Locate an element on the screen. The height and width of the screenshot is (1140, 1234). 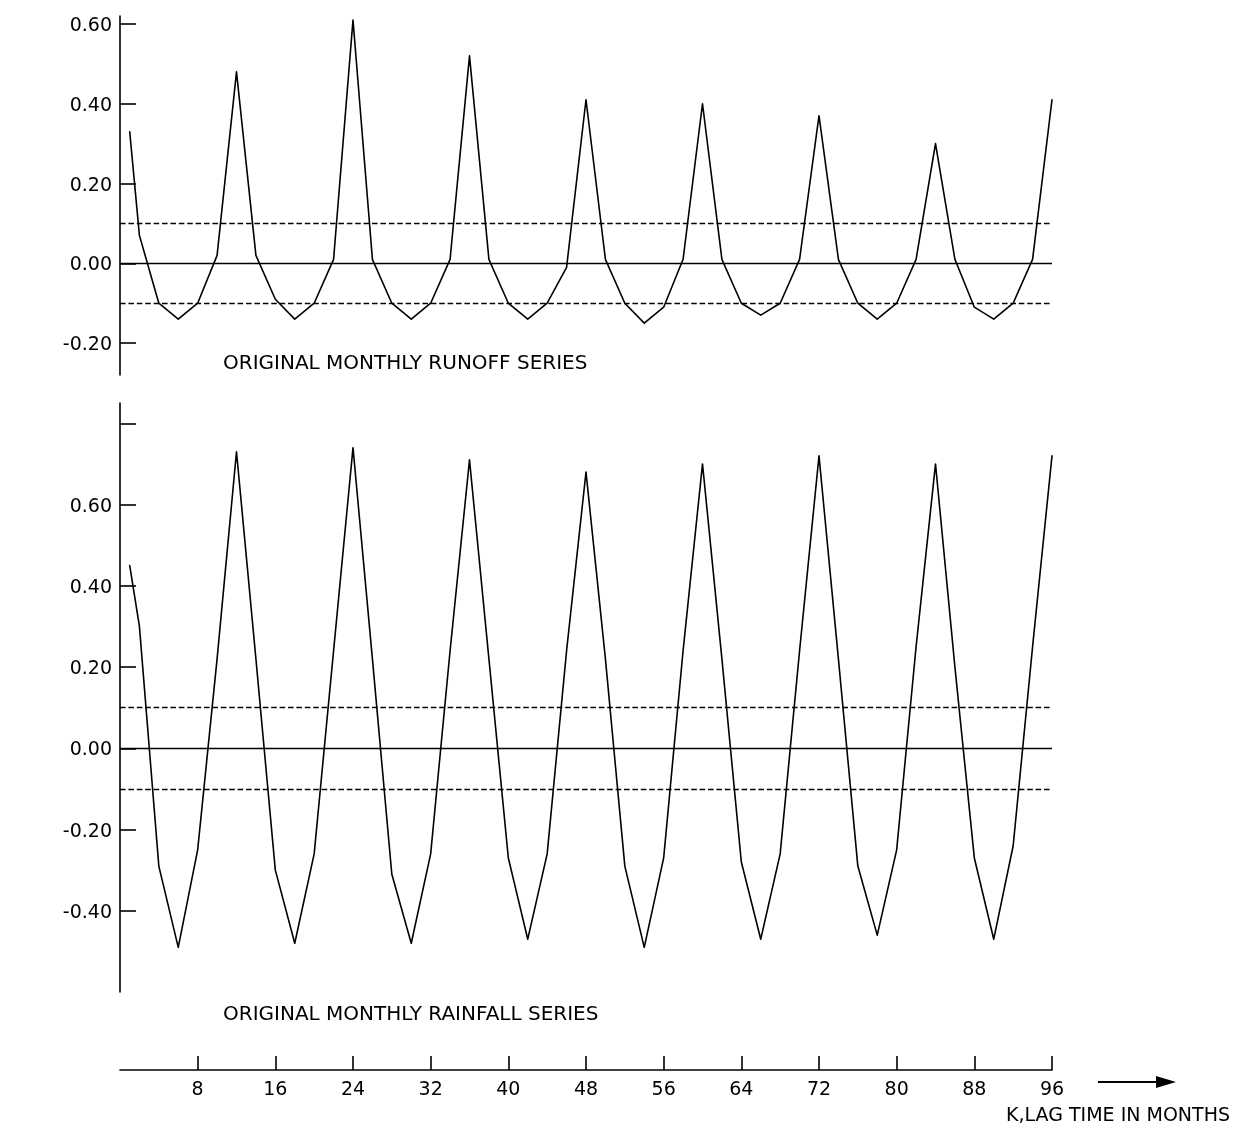
x-tick-label: 88 is located at coordinates (974, 1087).